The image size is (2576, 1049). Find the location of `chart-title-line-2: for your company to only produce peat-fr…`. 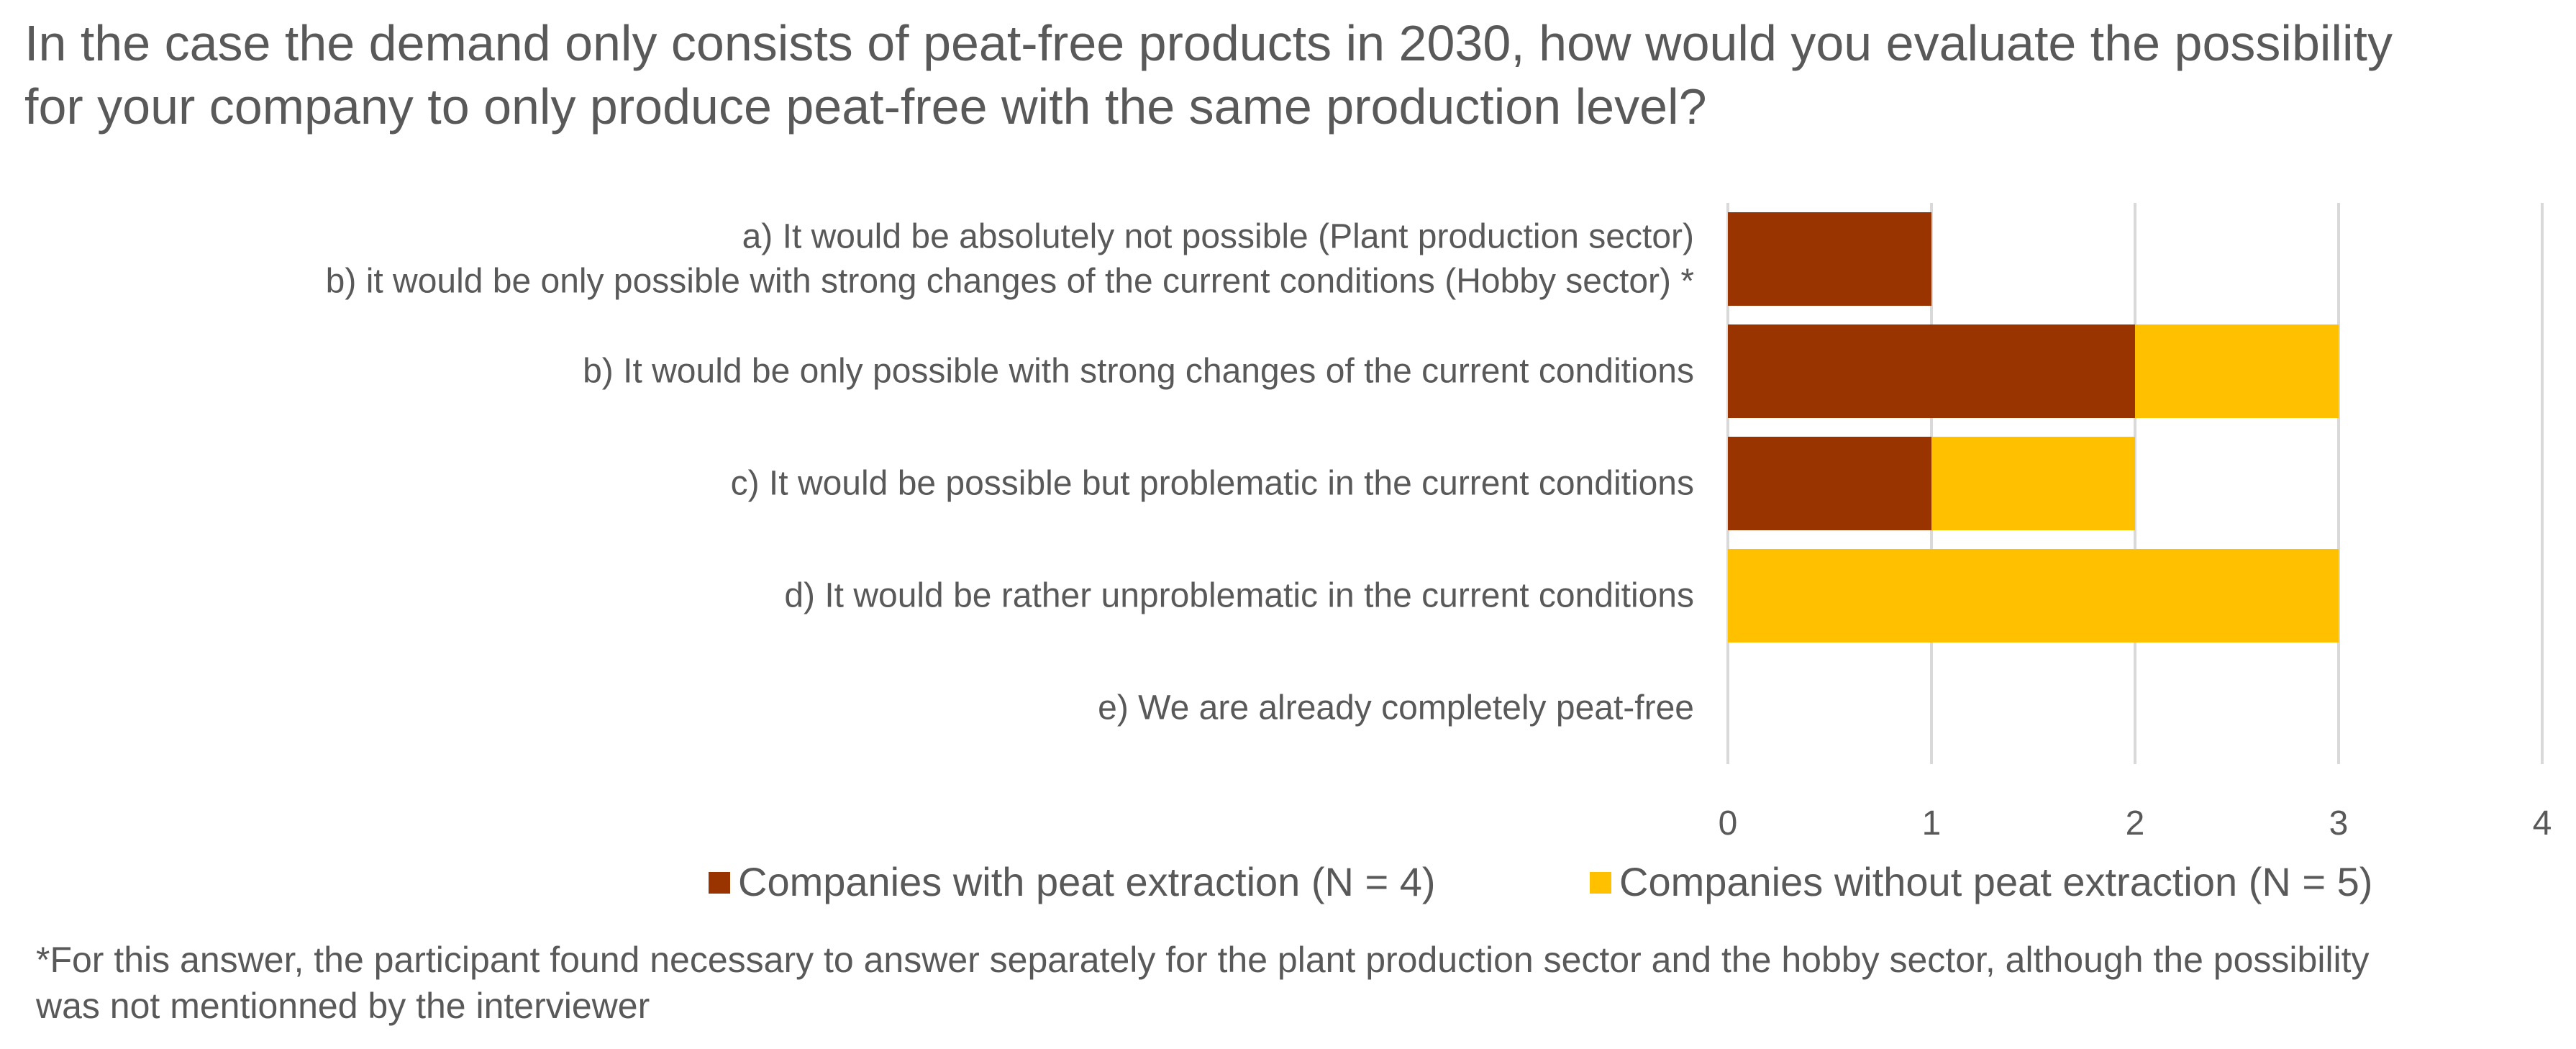

chart-title-line-2: for your company to only produce peat-fr… is located at coordinates (865, 106).